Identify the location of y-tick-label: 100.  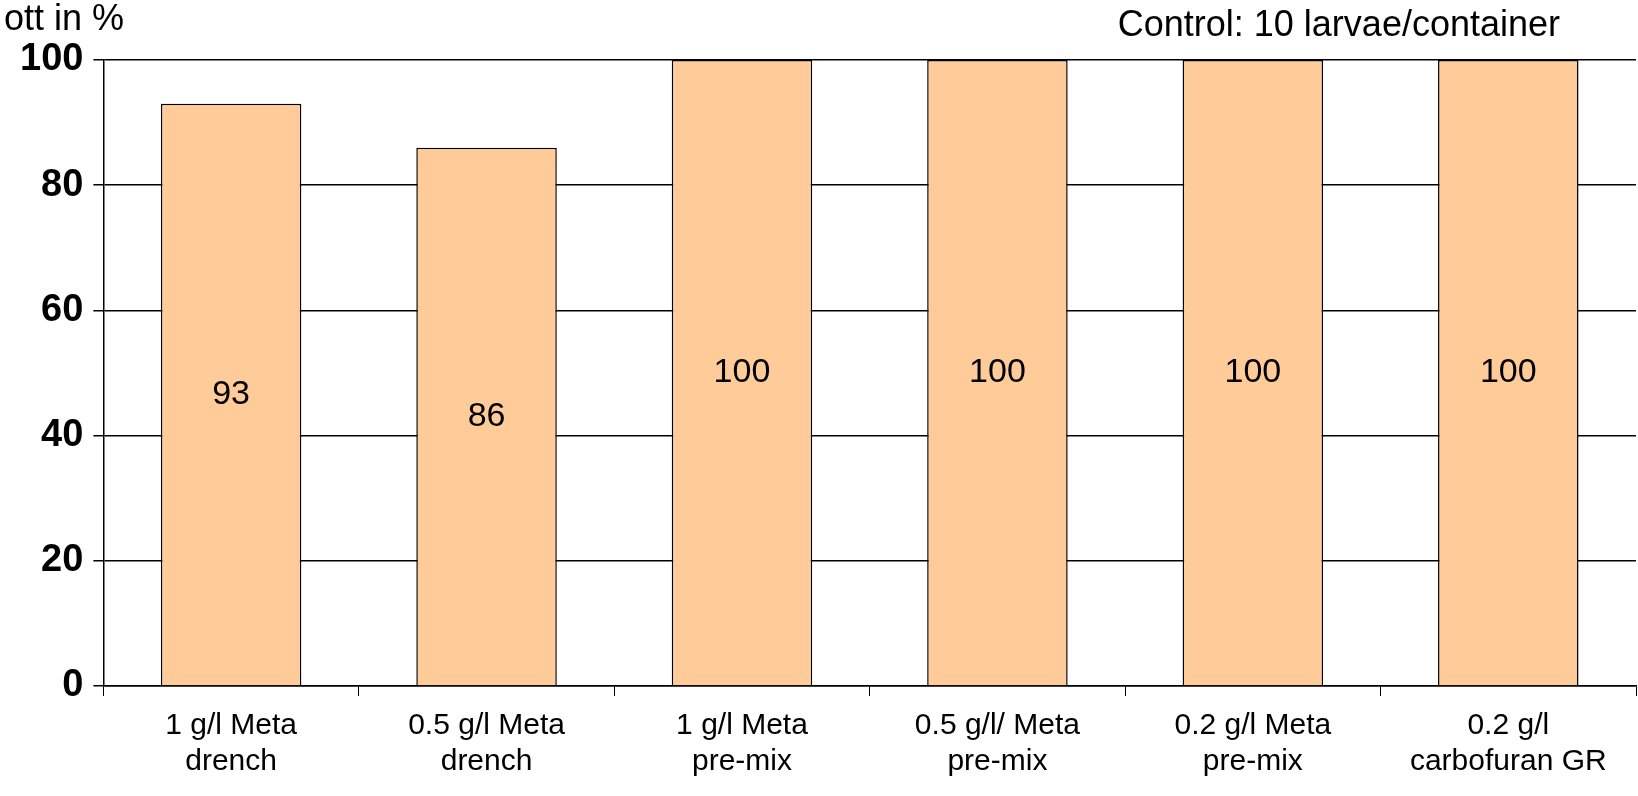
(52, 57).